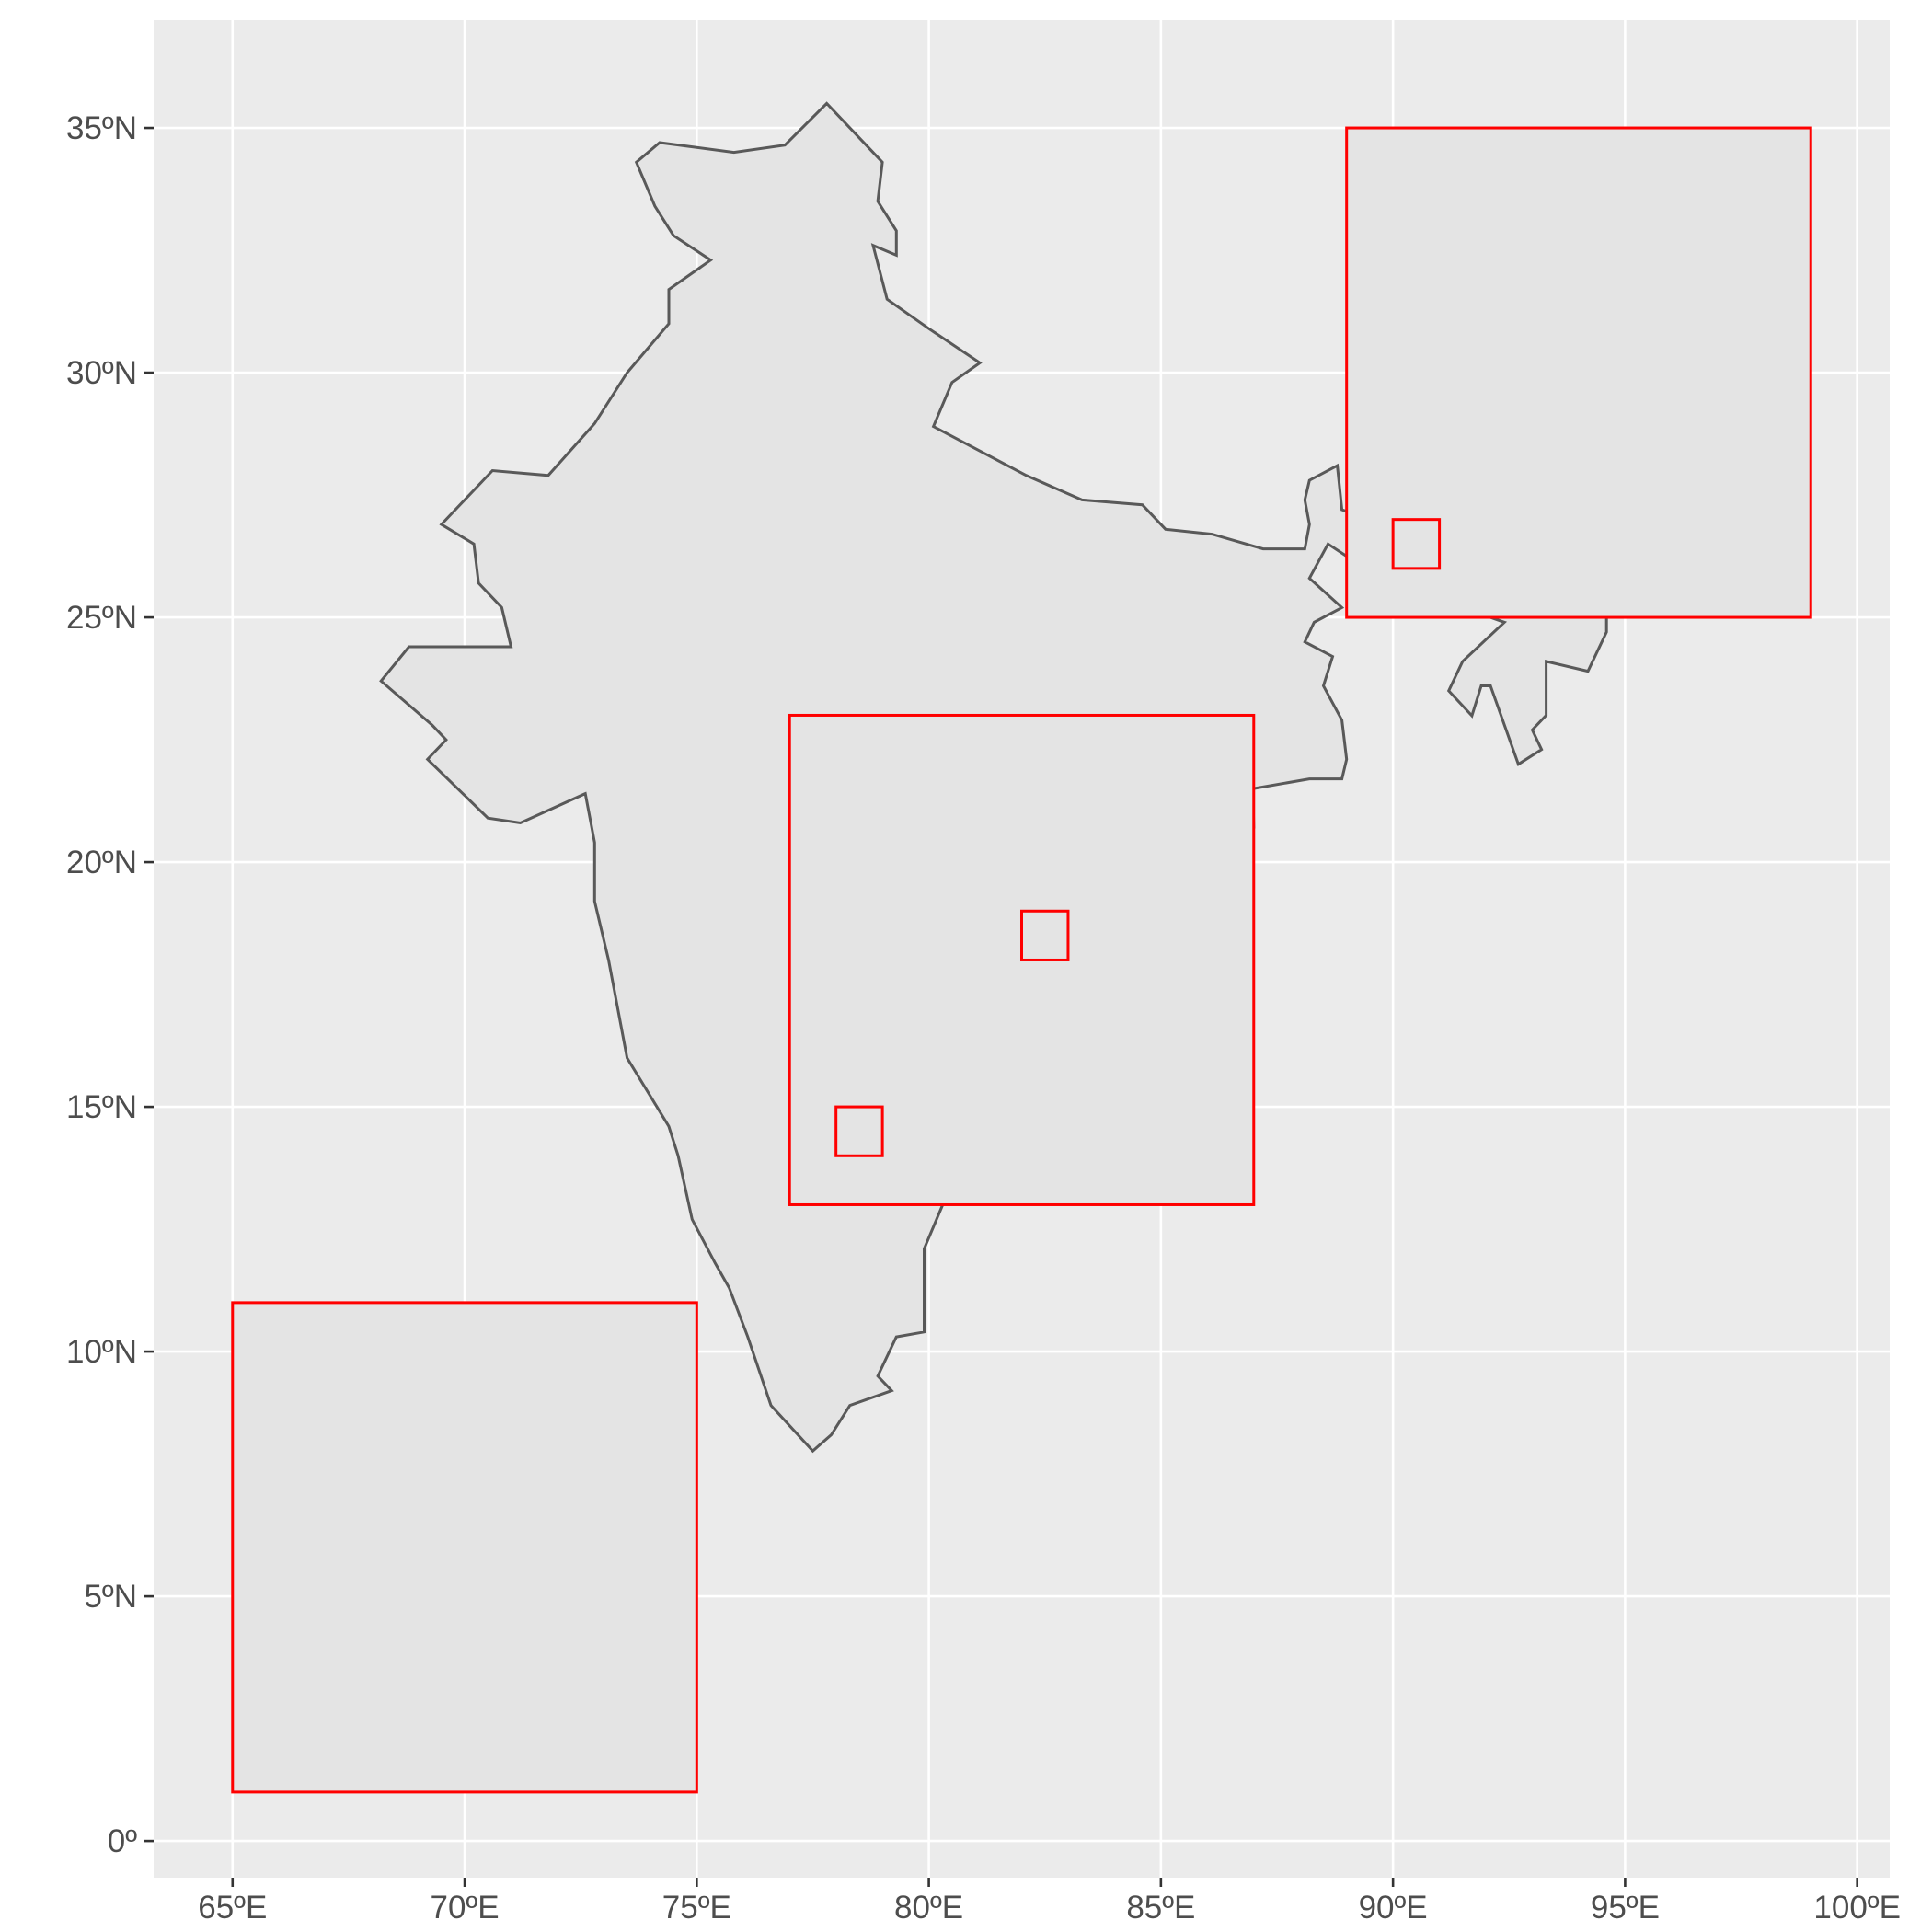 This screenshot has height=1932, width=1932. I want to click on x-tick-label: 75ºE, so click(696, 1908).